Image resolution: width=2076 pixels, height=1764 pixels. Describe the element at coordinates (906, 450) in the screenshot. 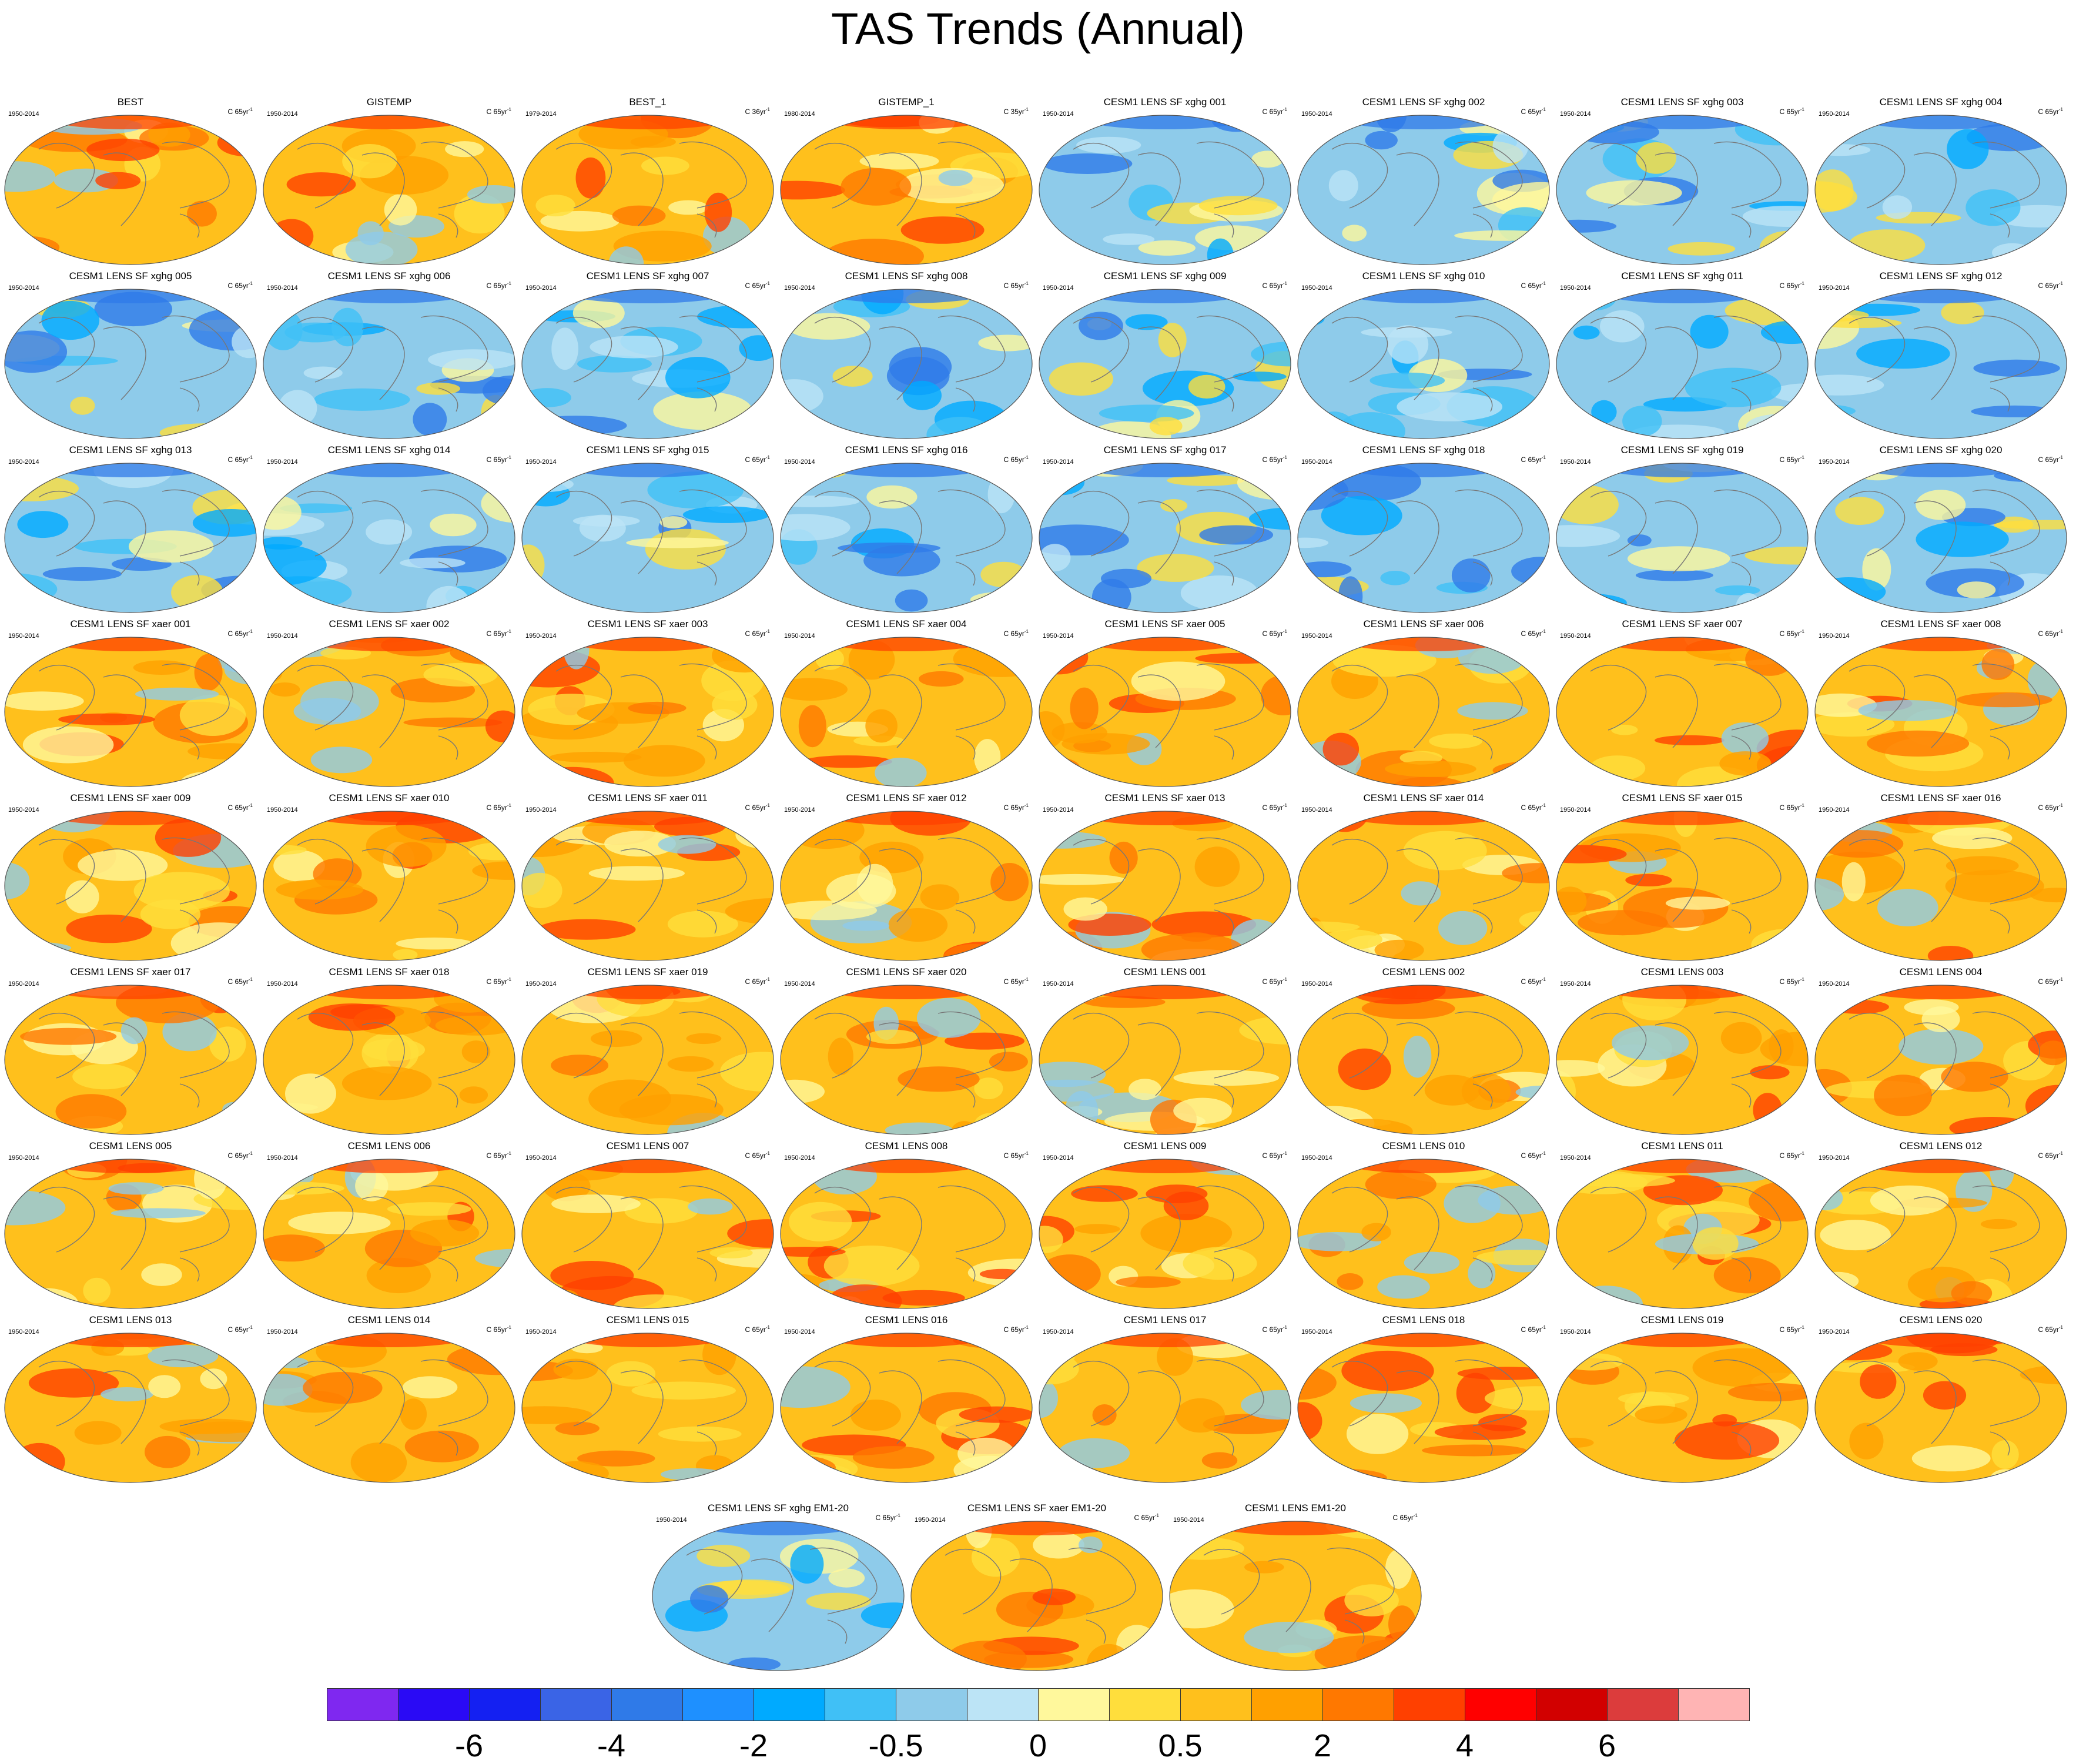

I see `panel-title: CESM1 LENS SF xghg 016` at that location.